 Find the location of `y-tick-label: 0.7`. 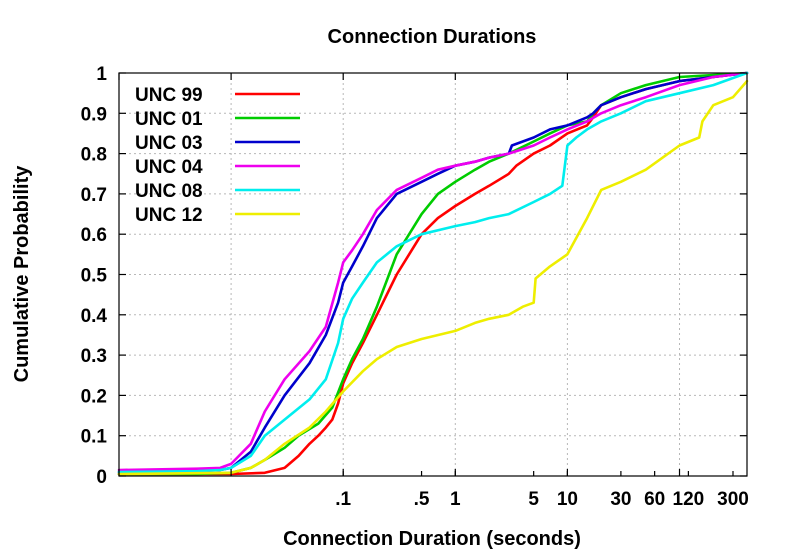

y-tick-label: 0.7 is located at coordinates (94, 195).